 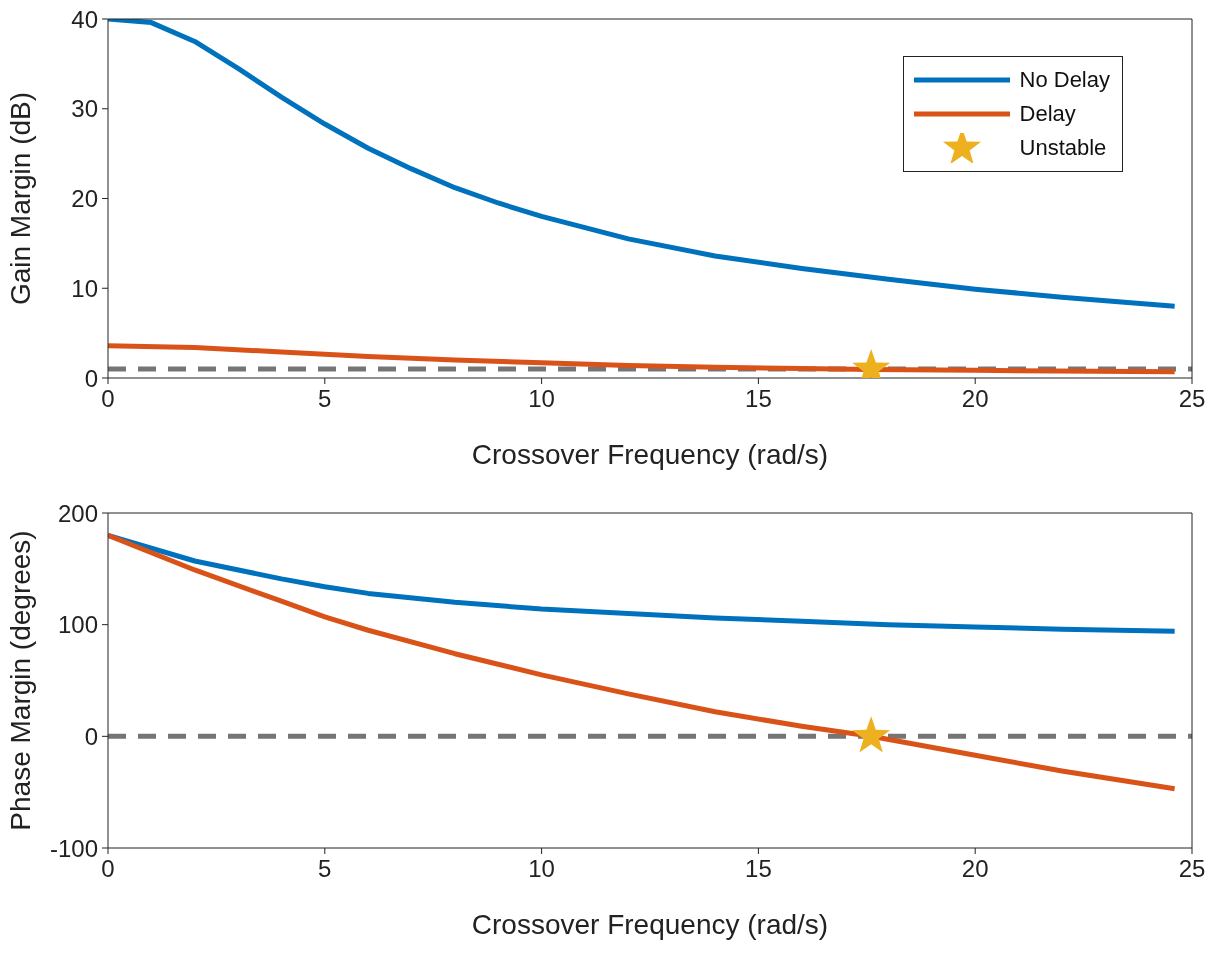 I want to click on legend-label: No Delay, so click(x=1064, y=80).